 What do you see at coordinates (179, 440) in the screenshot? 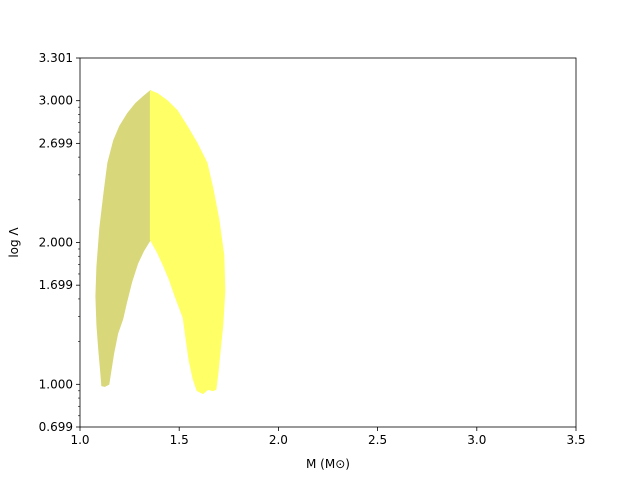
I see `x-tick-label: 1.5` at bounding box center [179, 440].